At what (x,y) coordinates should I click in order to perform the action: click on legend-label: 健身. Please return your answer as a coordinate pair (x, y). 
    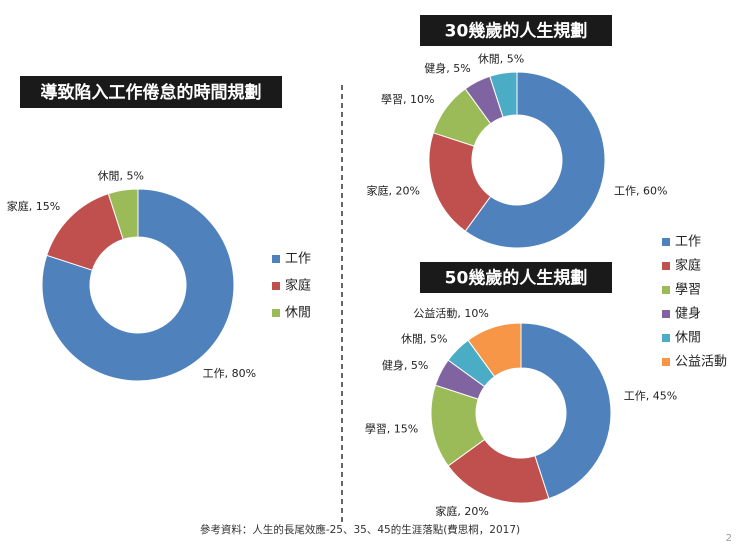
    Looking at the image, I should click on (688, 314).